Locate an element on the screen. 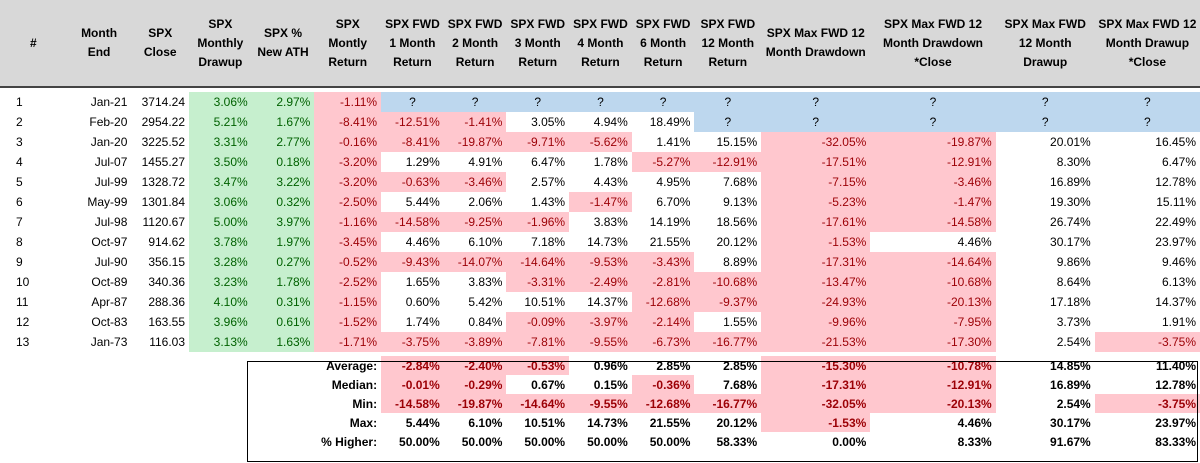 This screenshot has height=463, width=1200. table-cell: Oct-89 is located at coordinates (109, 282).